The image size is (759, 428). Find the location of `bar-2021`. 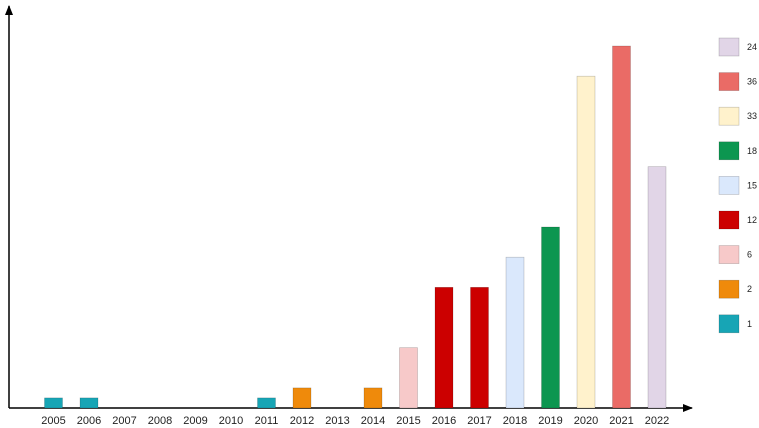

bar-2021 is located at coordinates (621, 227).